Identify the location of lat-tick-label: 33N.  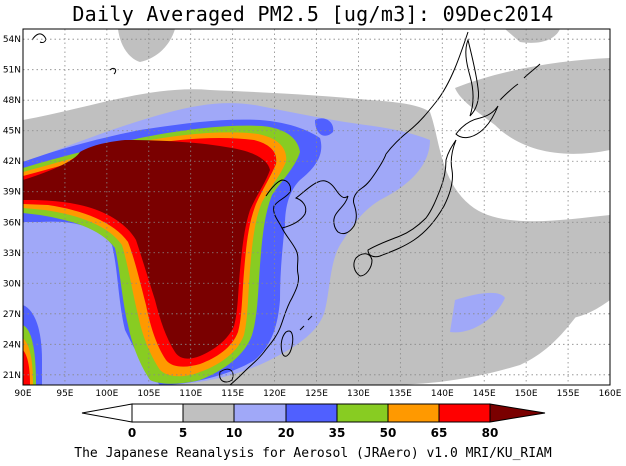
(12, 254).